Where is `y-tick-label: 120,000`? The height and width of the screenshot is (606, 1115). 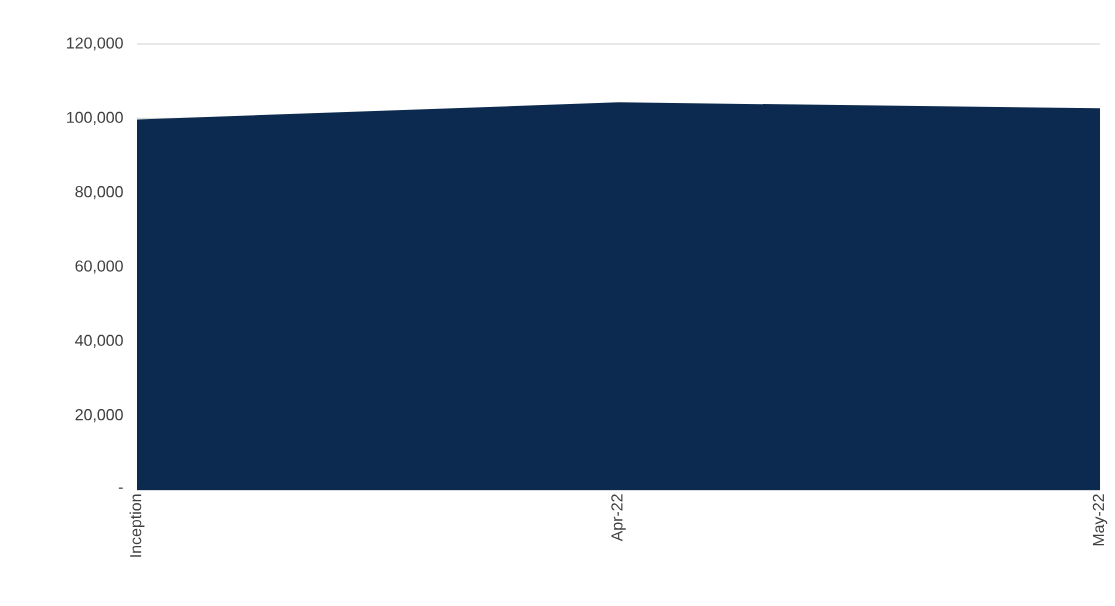
y-tick-label: 120,000 is located at coordinates (95, 44).